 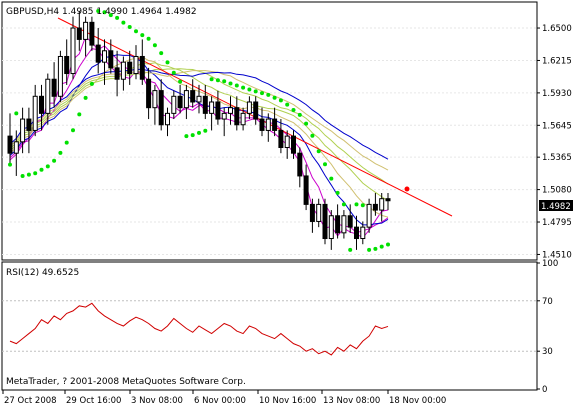 What do you see at coordinates (557, 255) in the screenshot?
I see `price-tick-label: 1.4510` at bounding box center [557, 255].